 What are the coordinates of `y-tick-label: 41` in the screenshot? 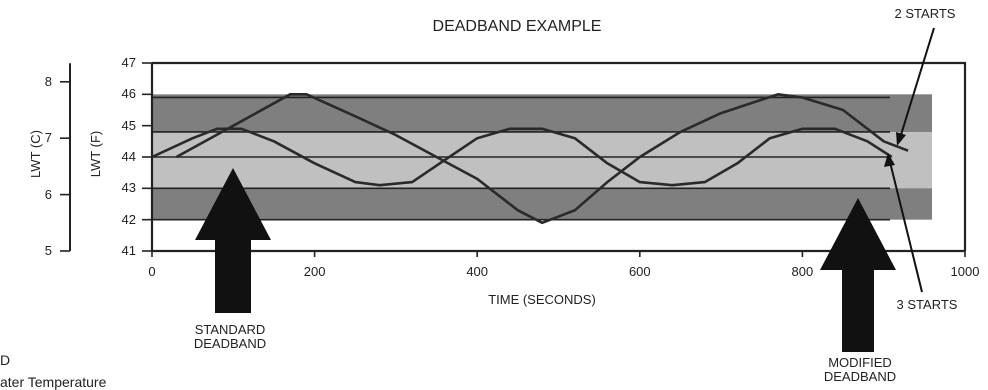 It's located at (128, 250).